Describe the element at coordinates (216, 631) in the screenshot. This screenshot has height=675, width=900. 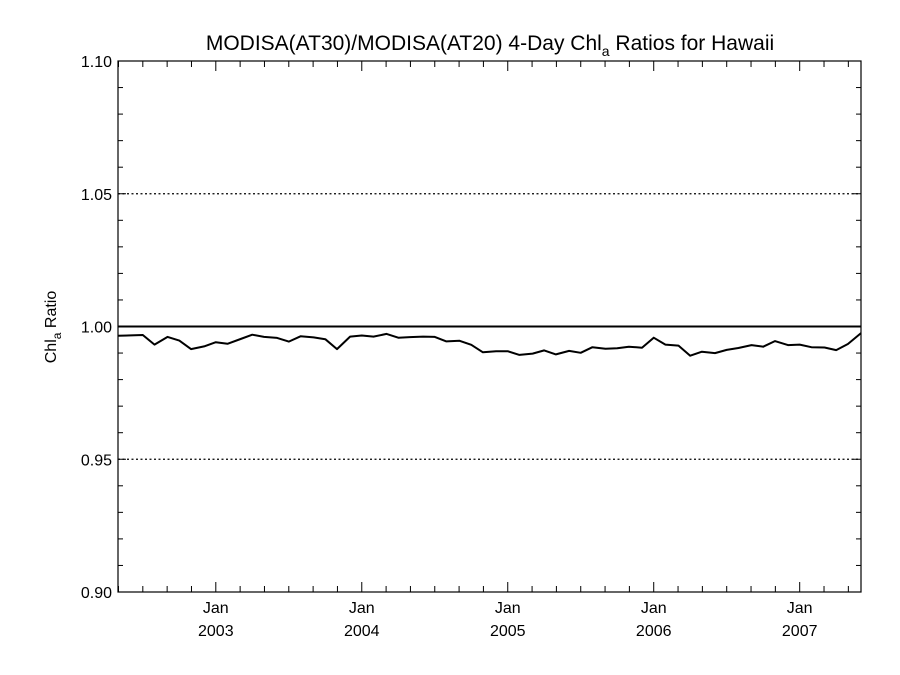
I see `x-tick-year: 2003` at that location.